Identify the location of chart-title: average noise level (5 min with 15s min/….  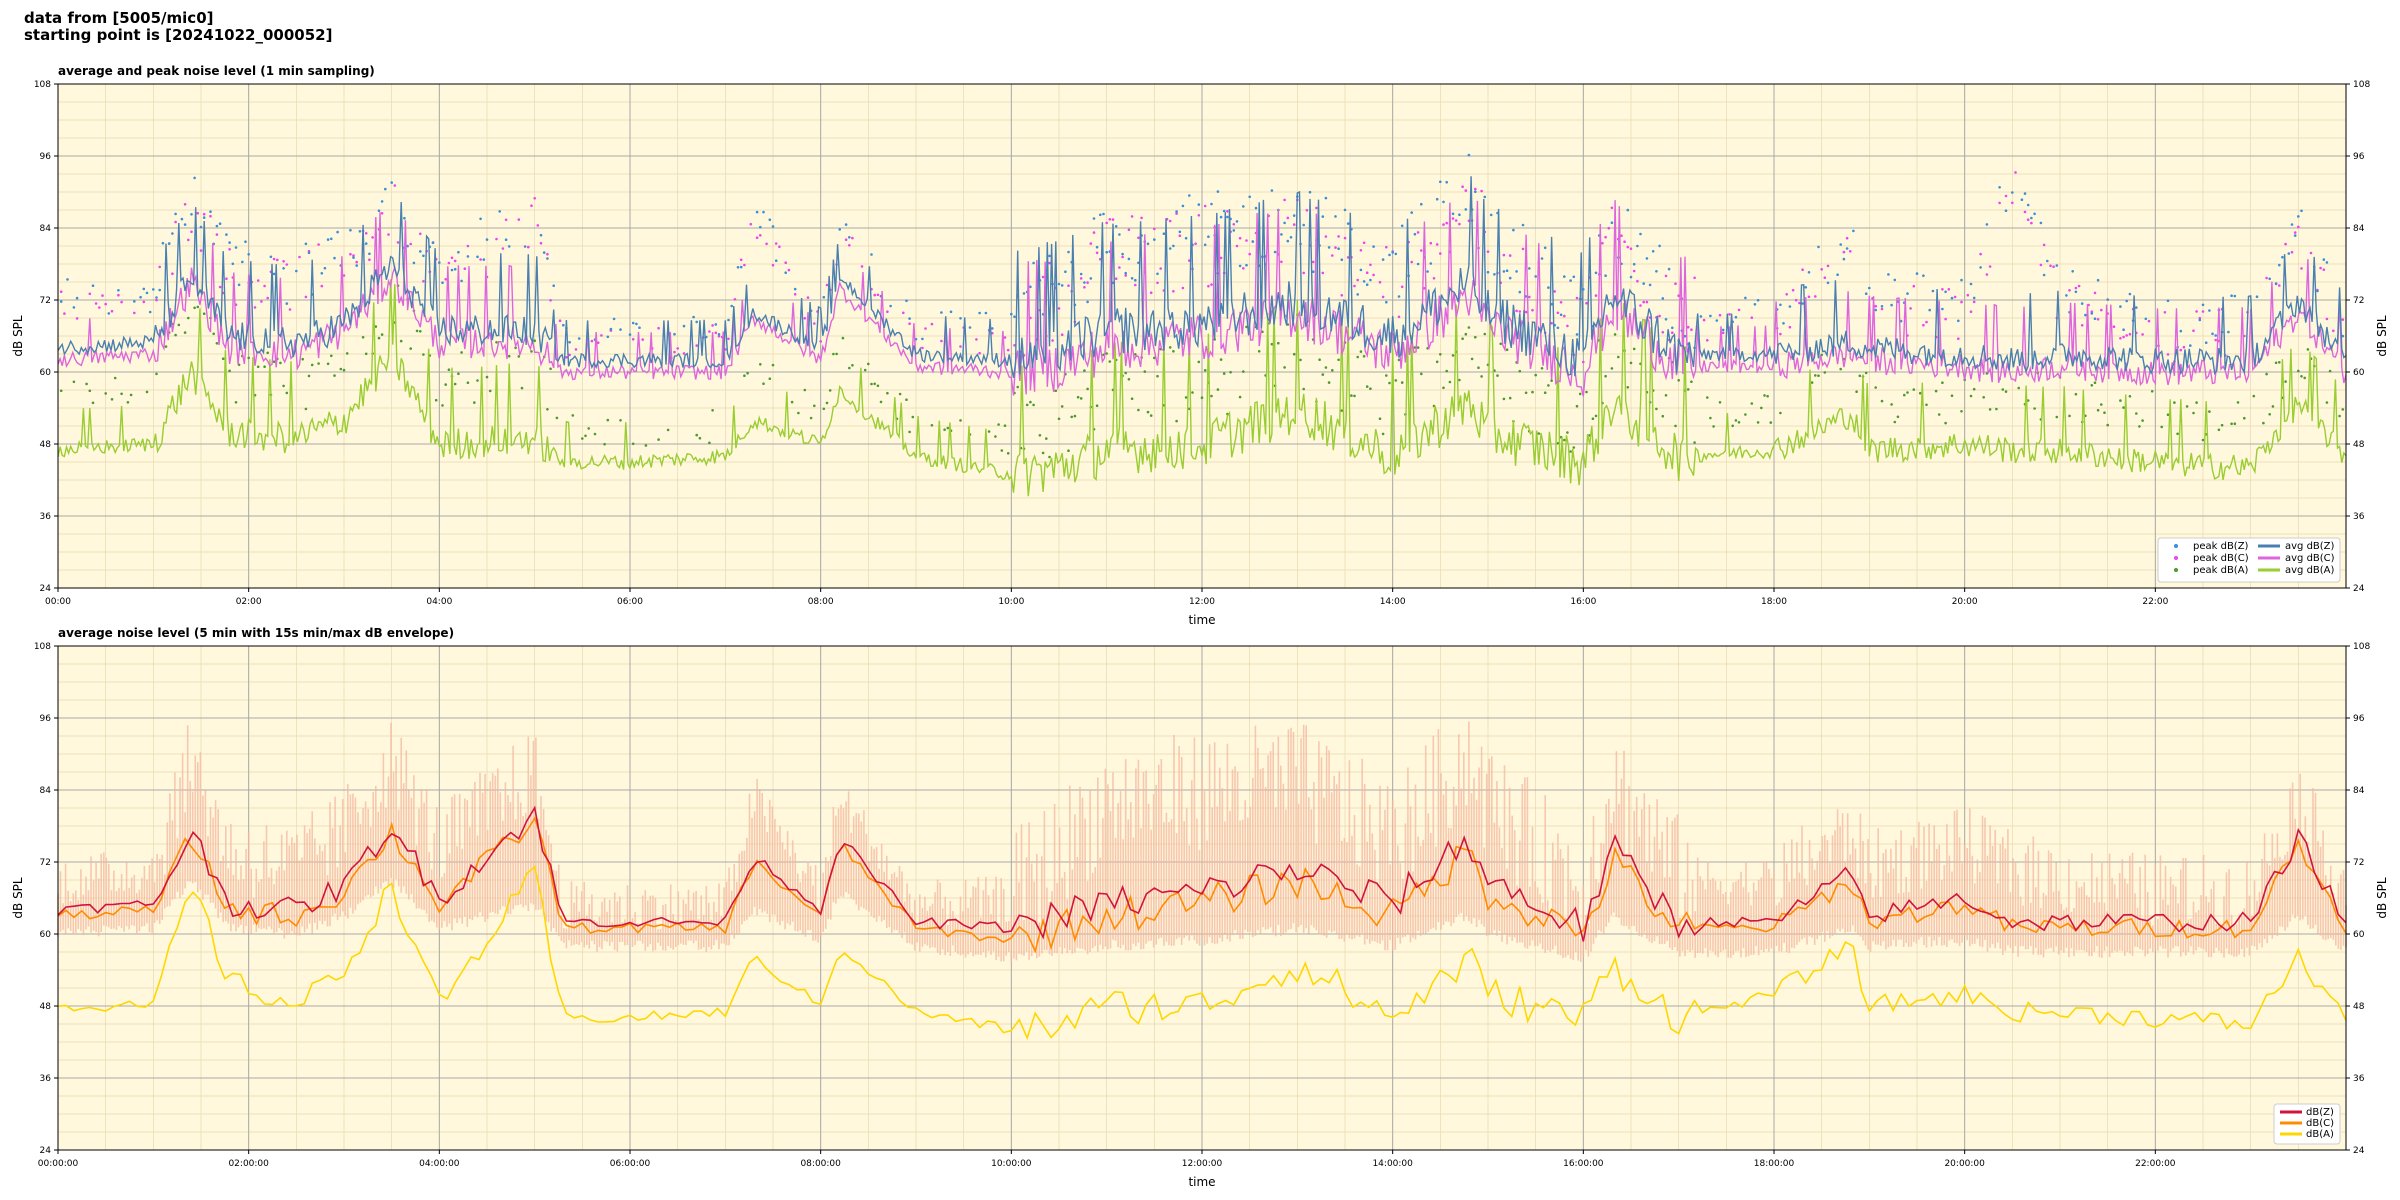
(256, 633).